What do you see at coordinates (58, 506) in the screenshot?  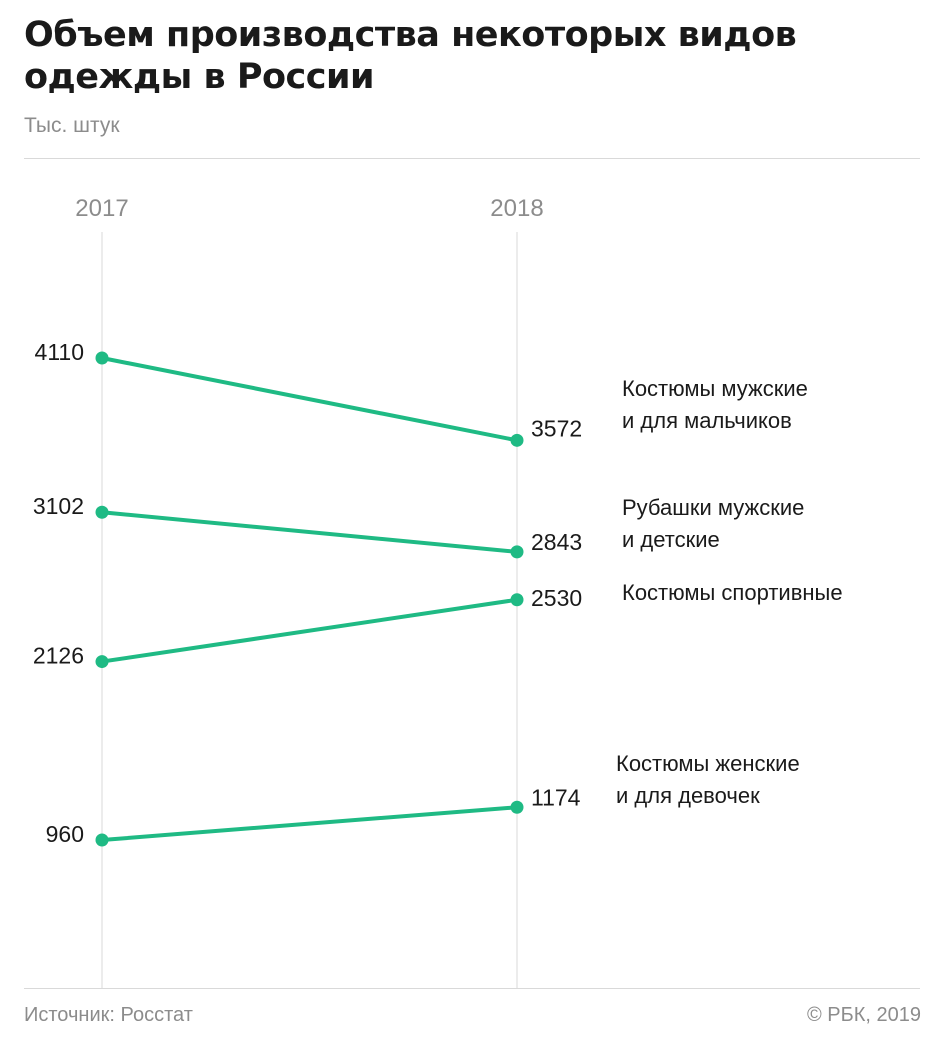 I see `value-label-1-0: 3102` at bounding box center [58, 506].